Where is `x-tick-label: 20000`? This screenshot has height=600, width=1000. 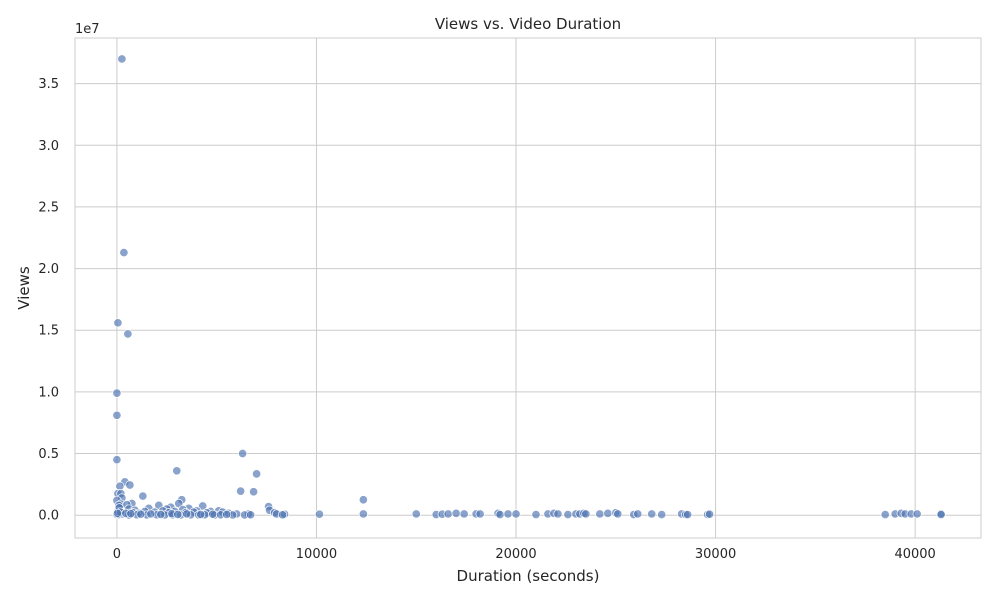 x-tick-label: 20000 is located at coordinates (515, 554).